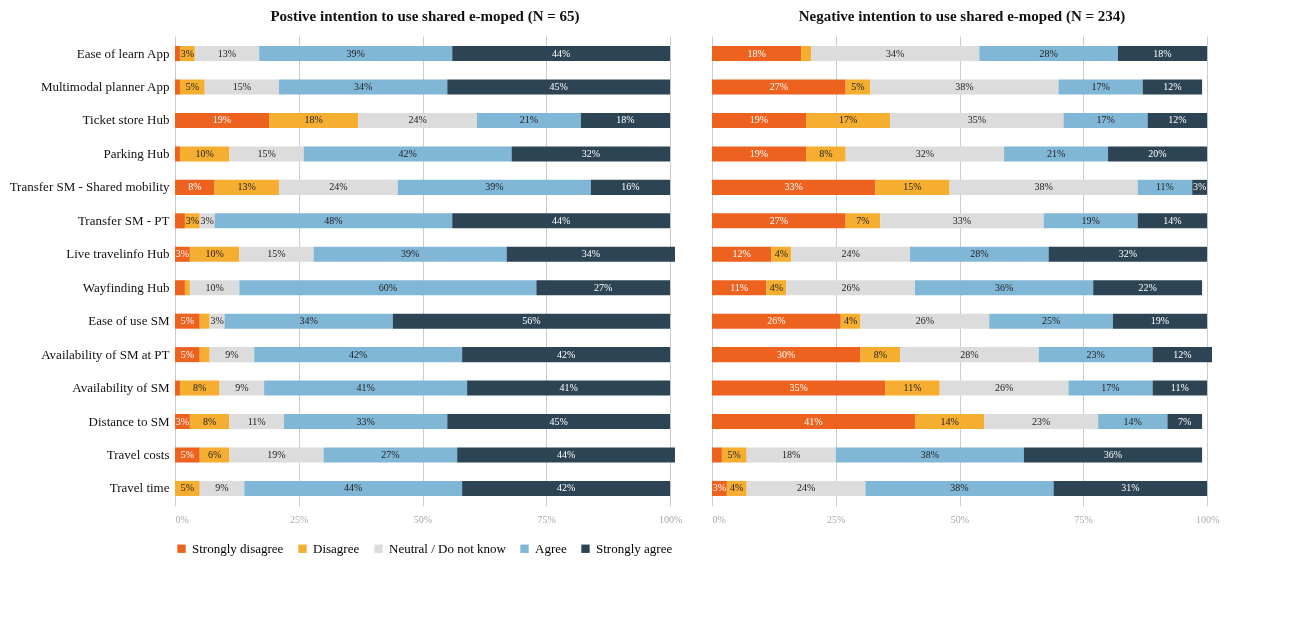 The image size is (1297, 619). What do you see at coordinates (558, 421) in the screenshot?
I see `data-label: 45%` at bounding box center [558, 421].